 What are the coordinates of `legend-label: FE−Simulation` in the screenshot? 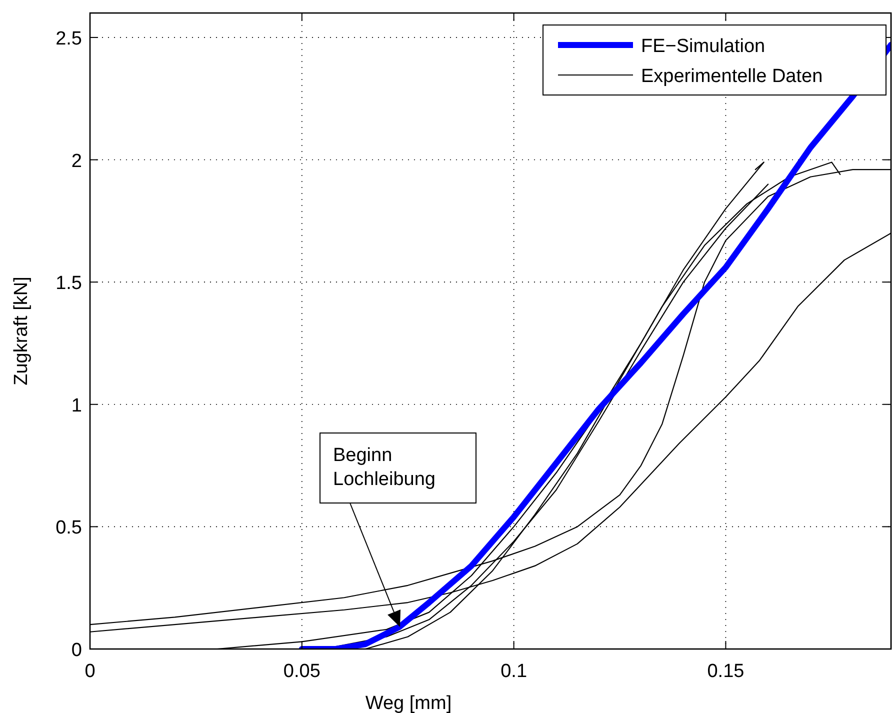 It's located at (703, 46).